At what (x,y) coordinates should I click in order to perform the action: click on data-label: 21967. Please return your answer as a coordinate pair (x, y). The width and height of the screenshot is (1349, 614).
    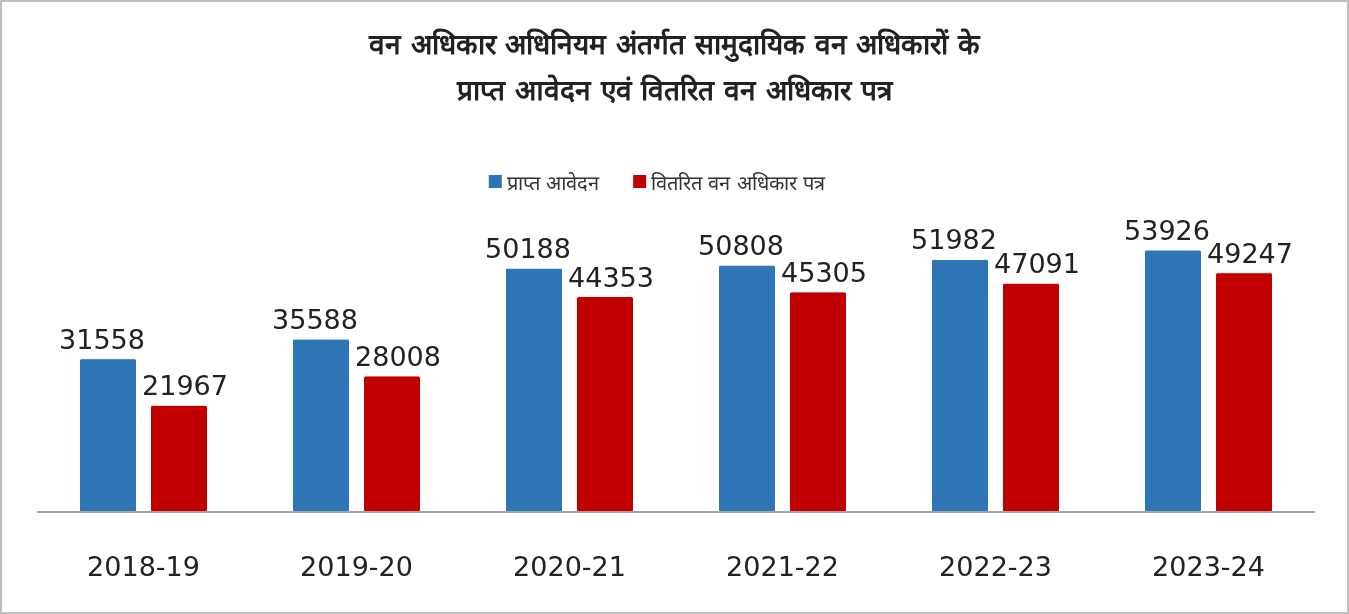
    Looking at the image, I should click on (185, 386).